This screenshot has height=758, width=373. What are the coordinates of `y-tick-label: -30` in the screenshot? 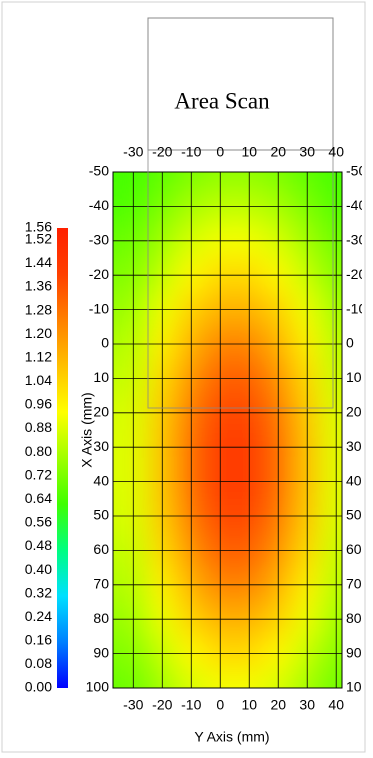 It's located at (99, 240).